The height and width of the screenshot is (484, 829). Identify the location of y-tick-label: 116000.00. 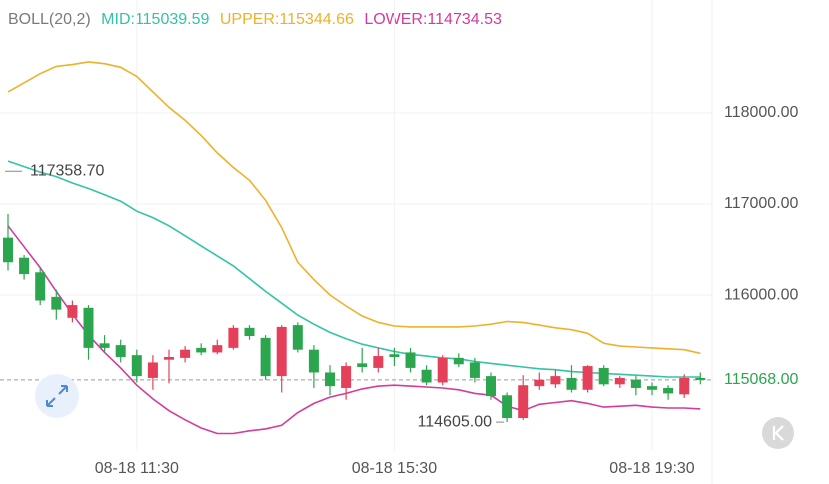
(761, 294).